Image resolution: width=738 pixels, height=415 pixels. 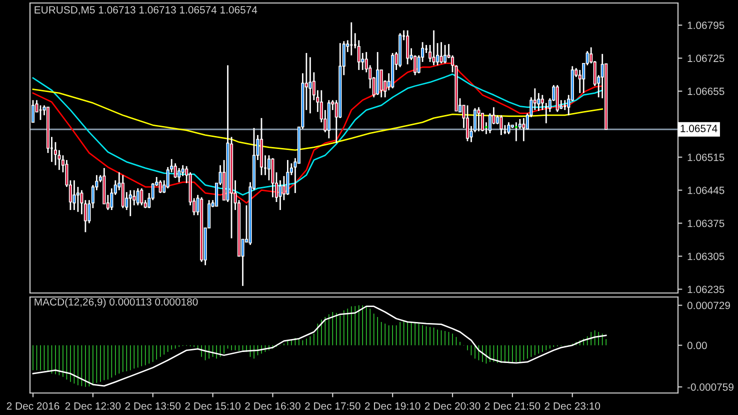 I want to click on x-tick-label: 2 Dec 12:30, so click(x=93, y=406).